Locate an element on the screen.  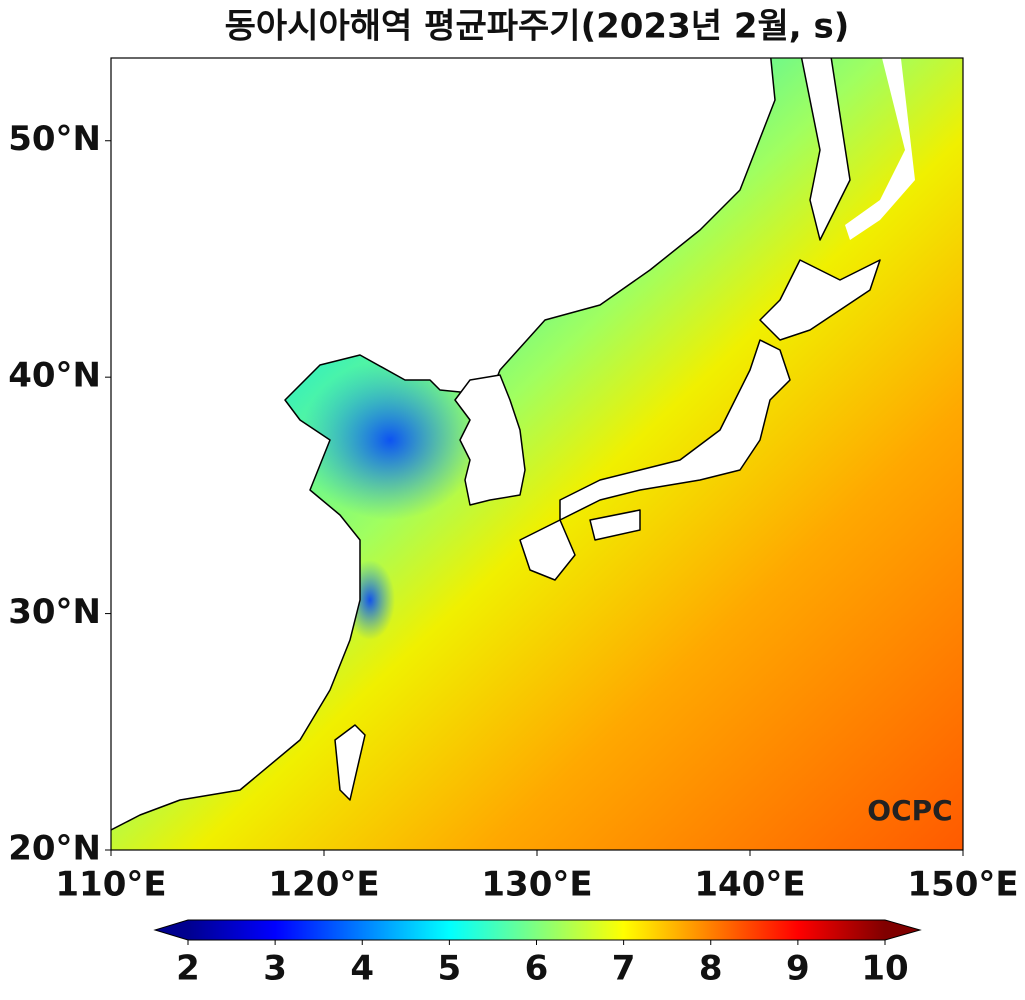
hokkaido is located at coordinates (820, 300).